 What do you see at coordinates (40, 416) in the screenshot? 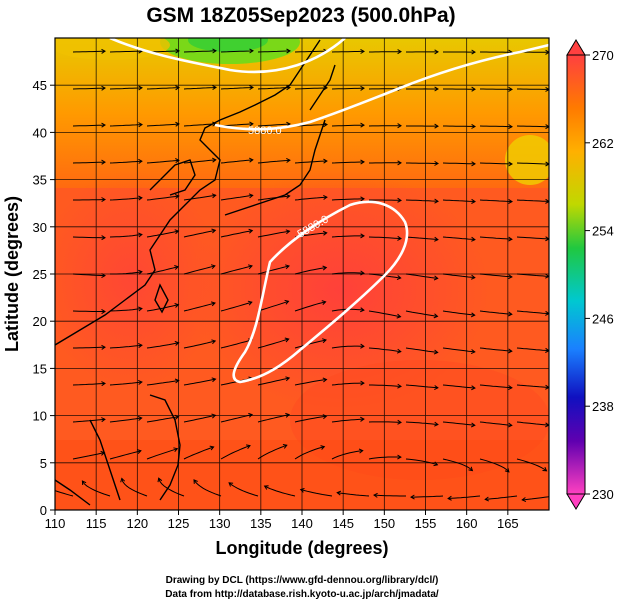
I see `y-tick-label: 10` at bounding box center [40, 416].